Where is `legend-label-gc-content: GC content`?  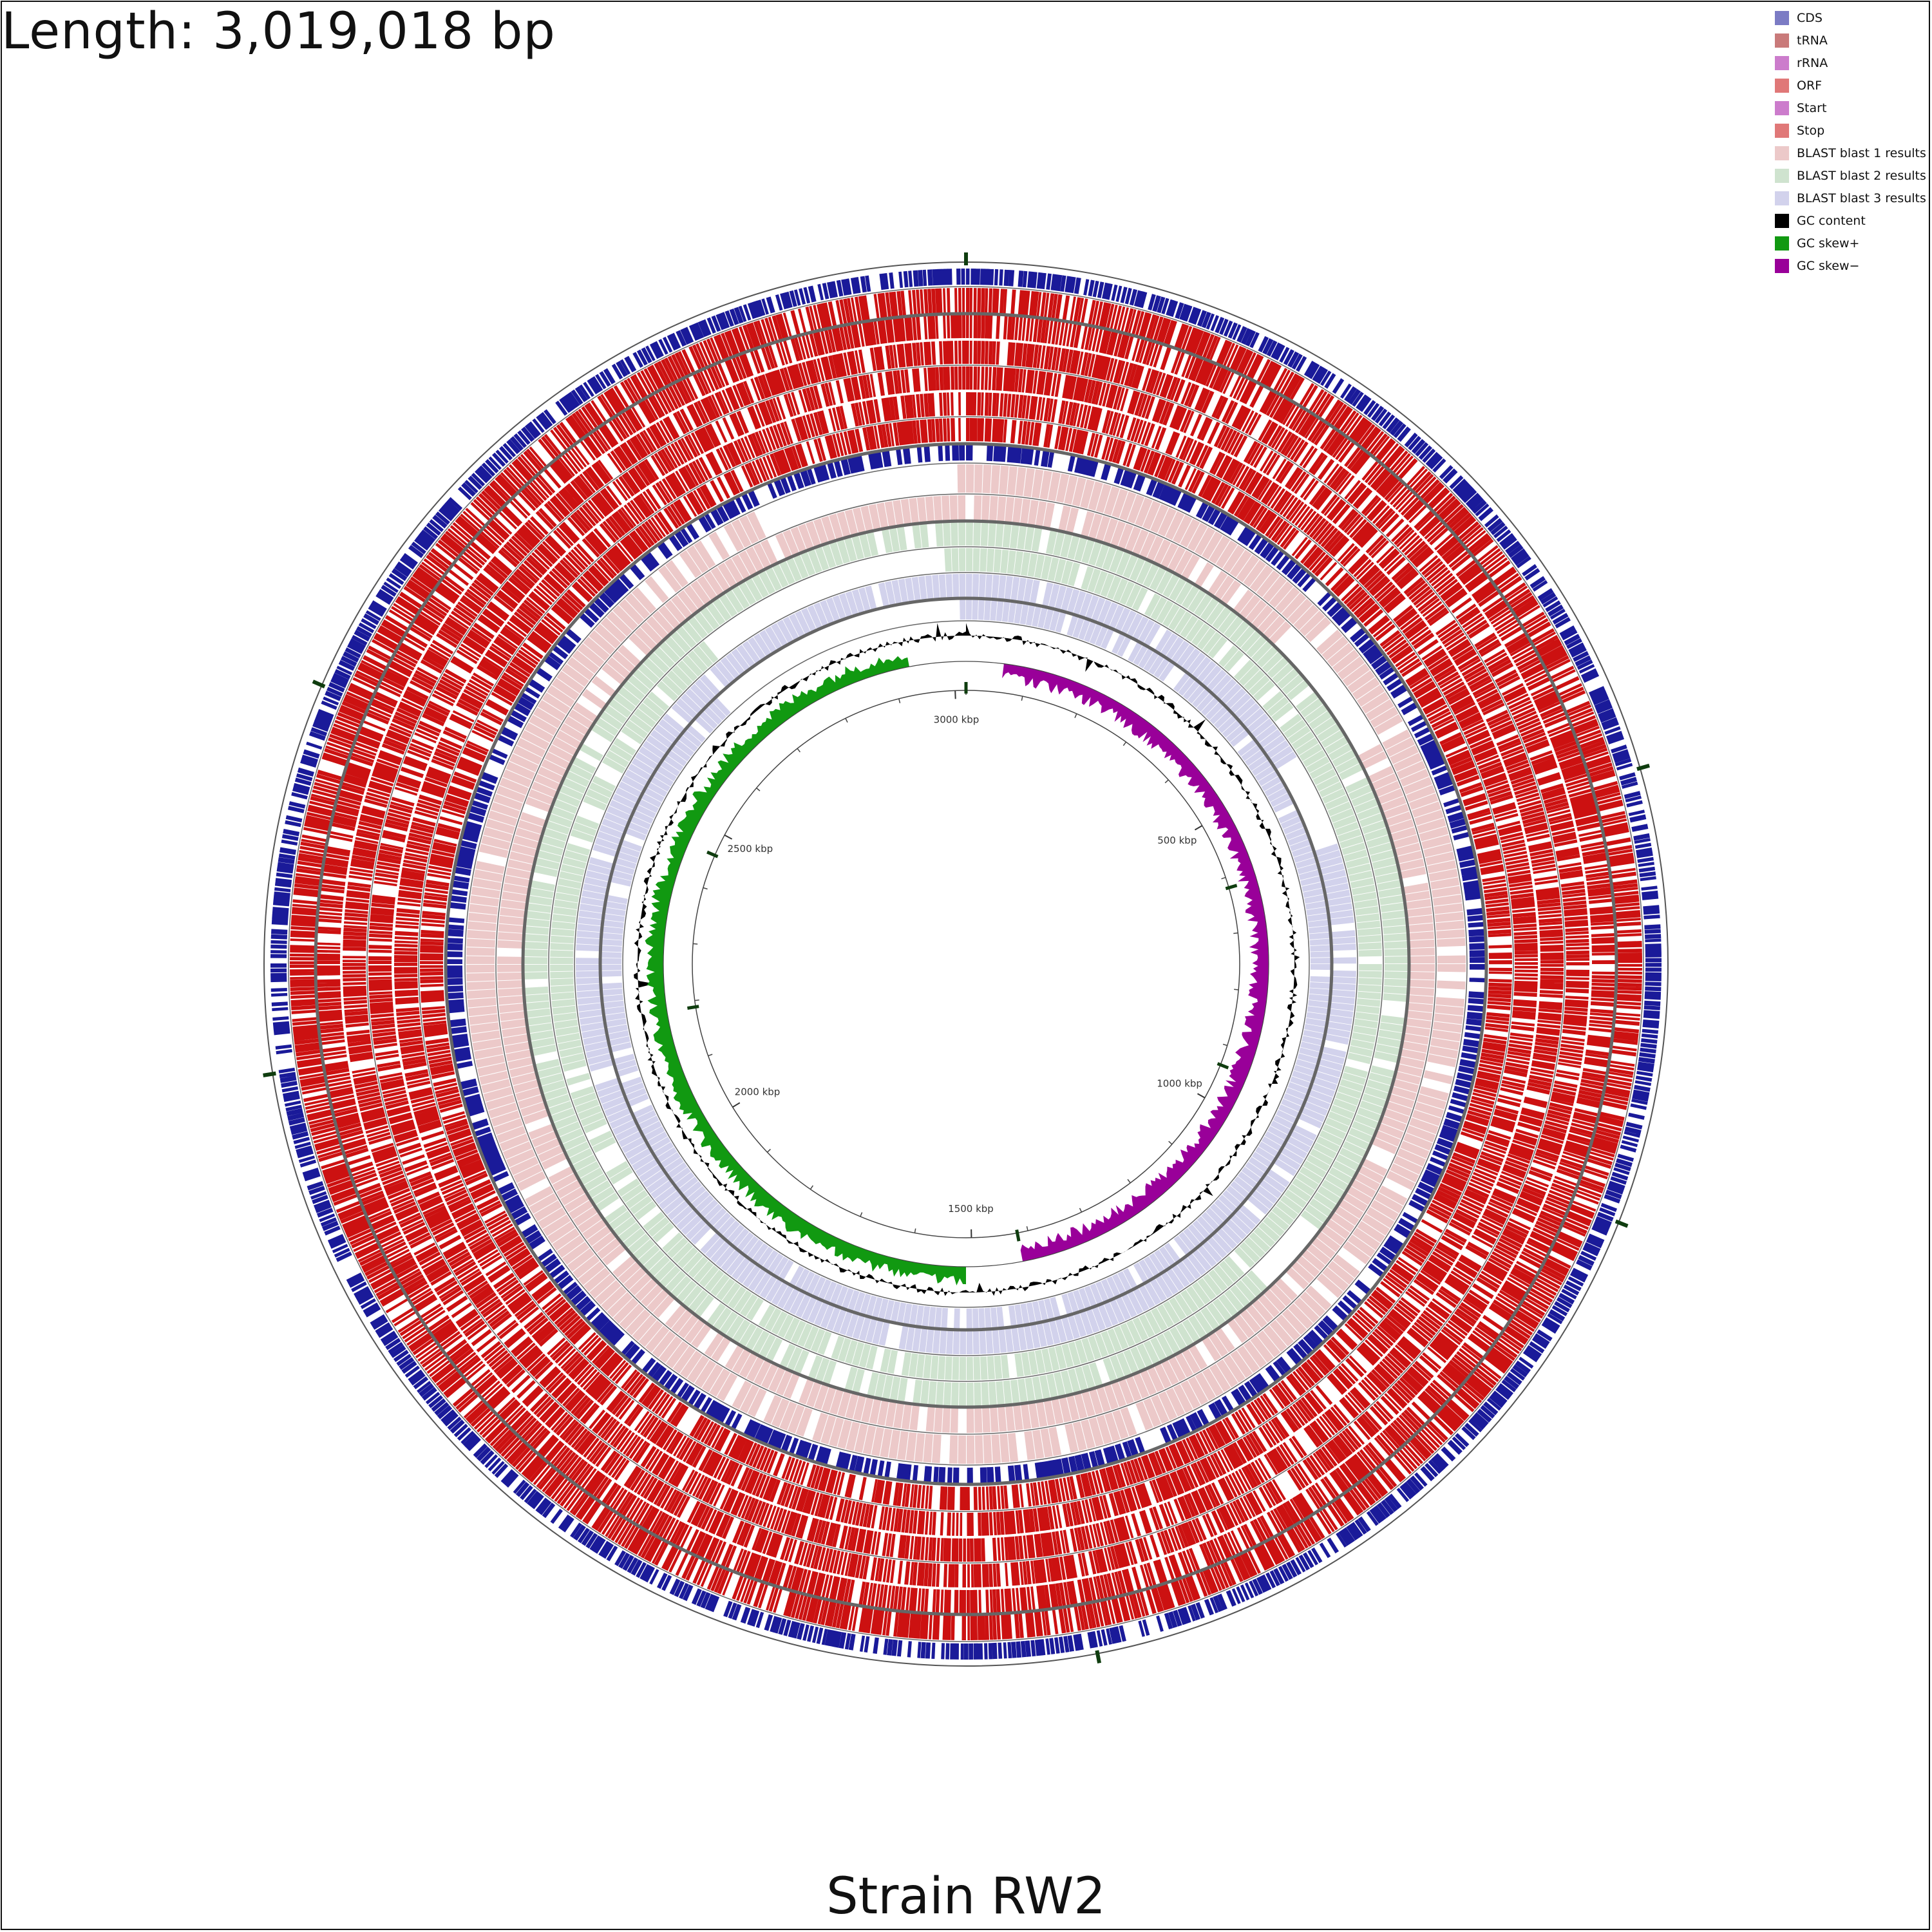 legend-label-gc-content: GC content is located at coordinates (1832, 221).